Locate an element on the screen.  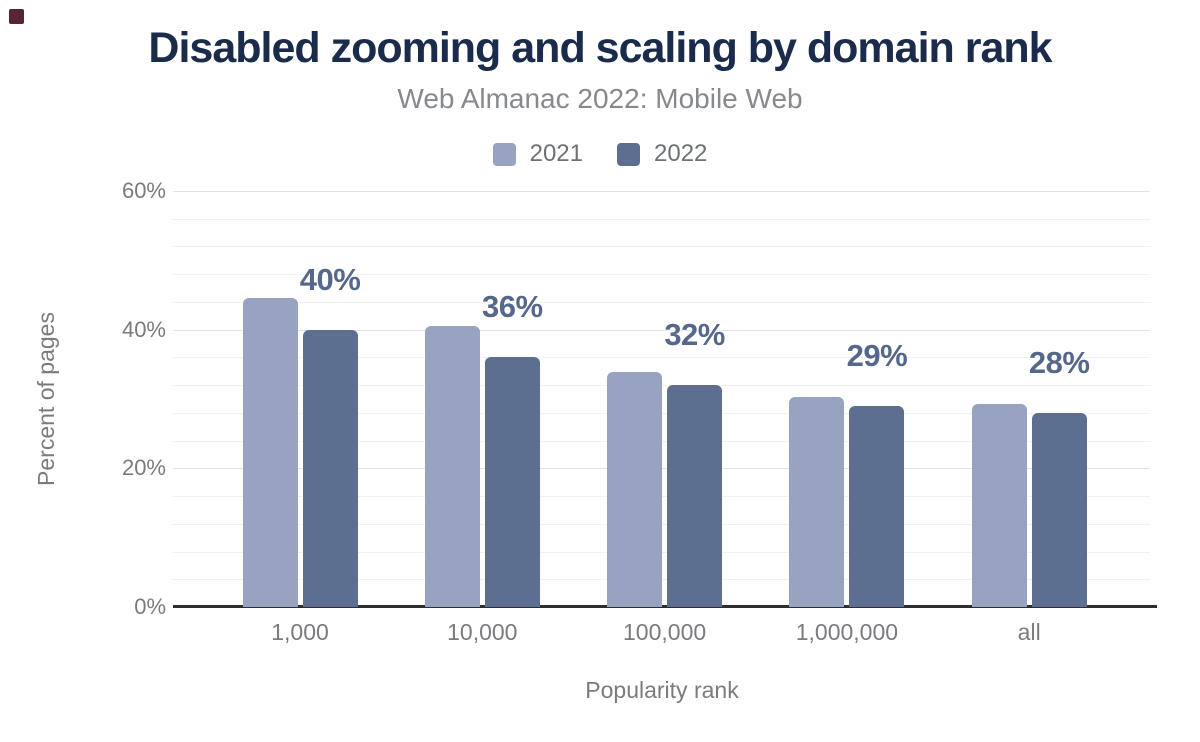
data-label: 40% is located at coordinates (330, 279).